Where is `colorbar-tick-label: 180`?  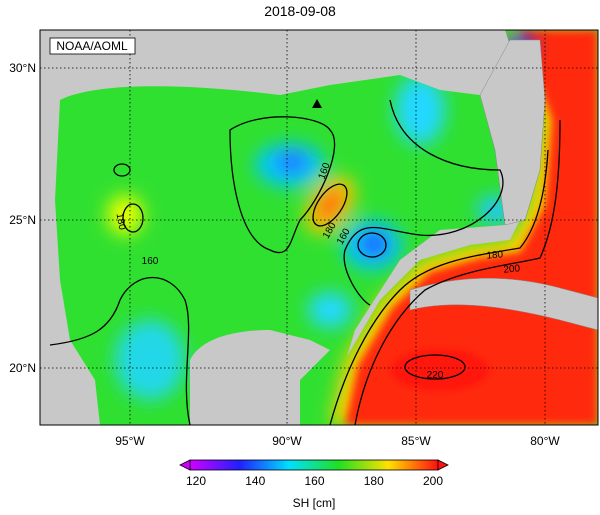
colorbar-tick-label: 180 is located at coordinates (374, 481).